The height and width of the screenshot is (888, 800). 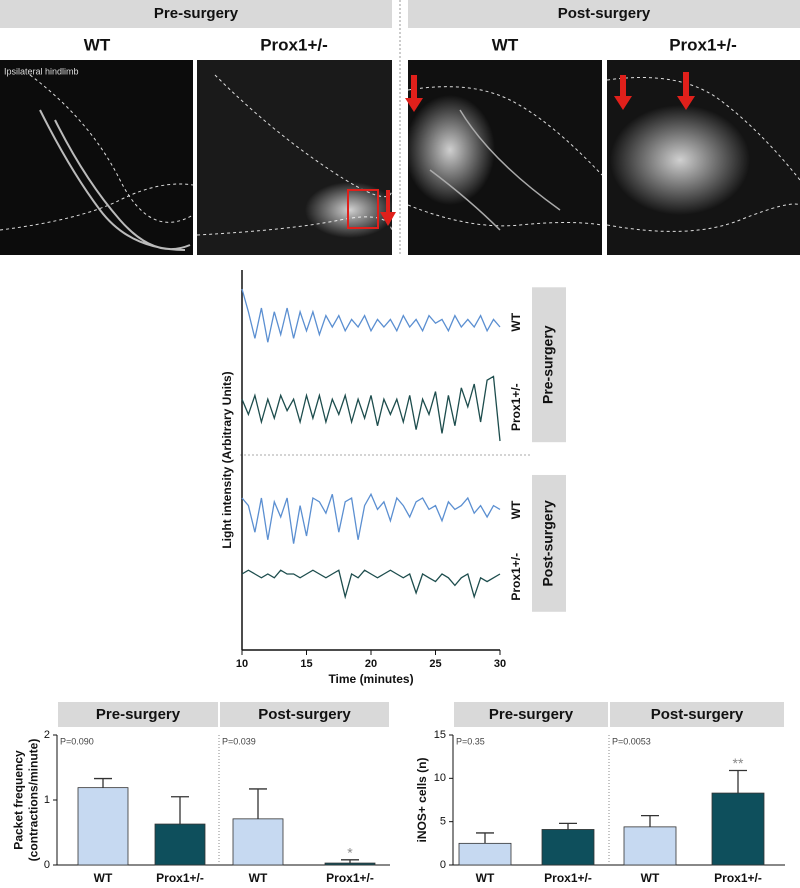 I want to click on y-tick-label: 1, so click(x=47, y=800).